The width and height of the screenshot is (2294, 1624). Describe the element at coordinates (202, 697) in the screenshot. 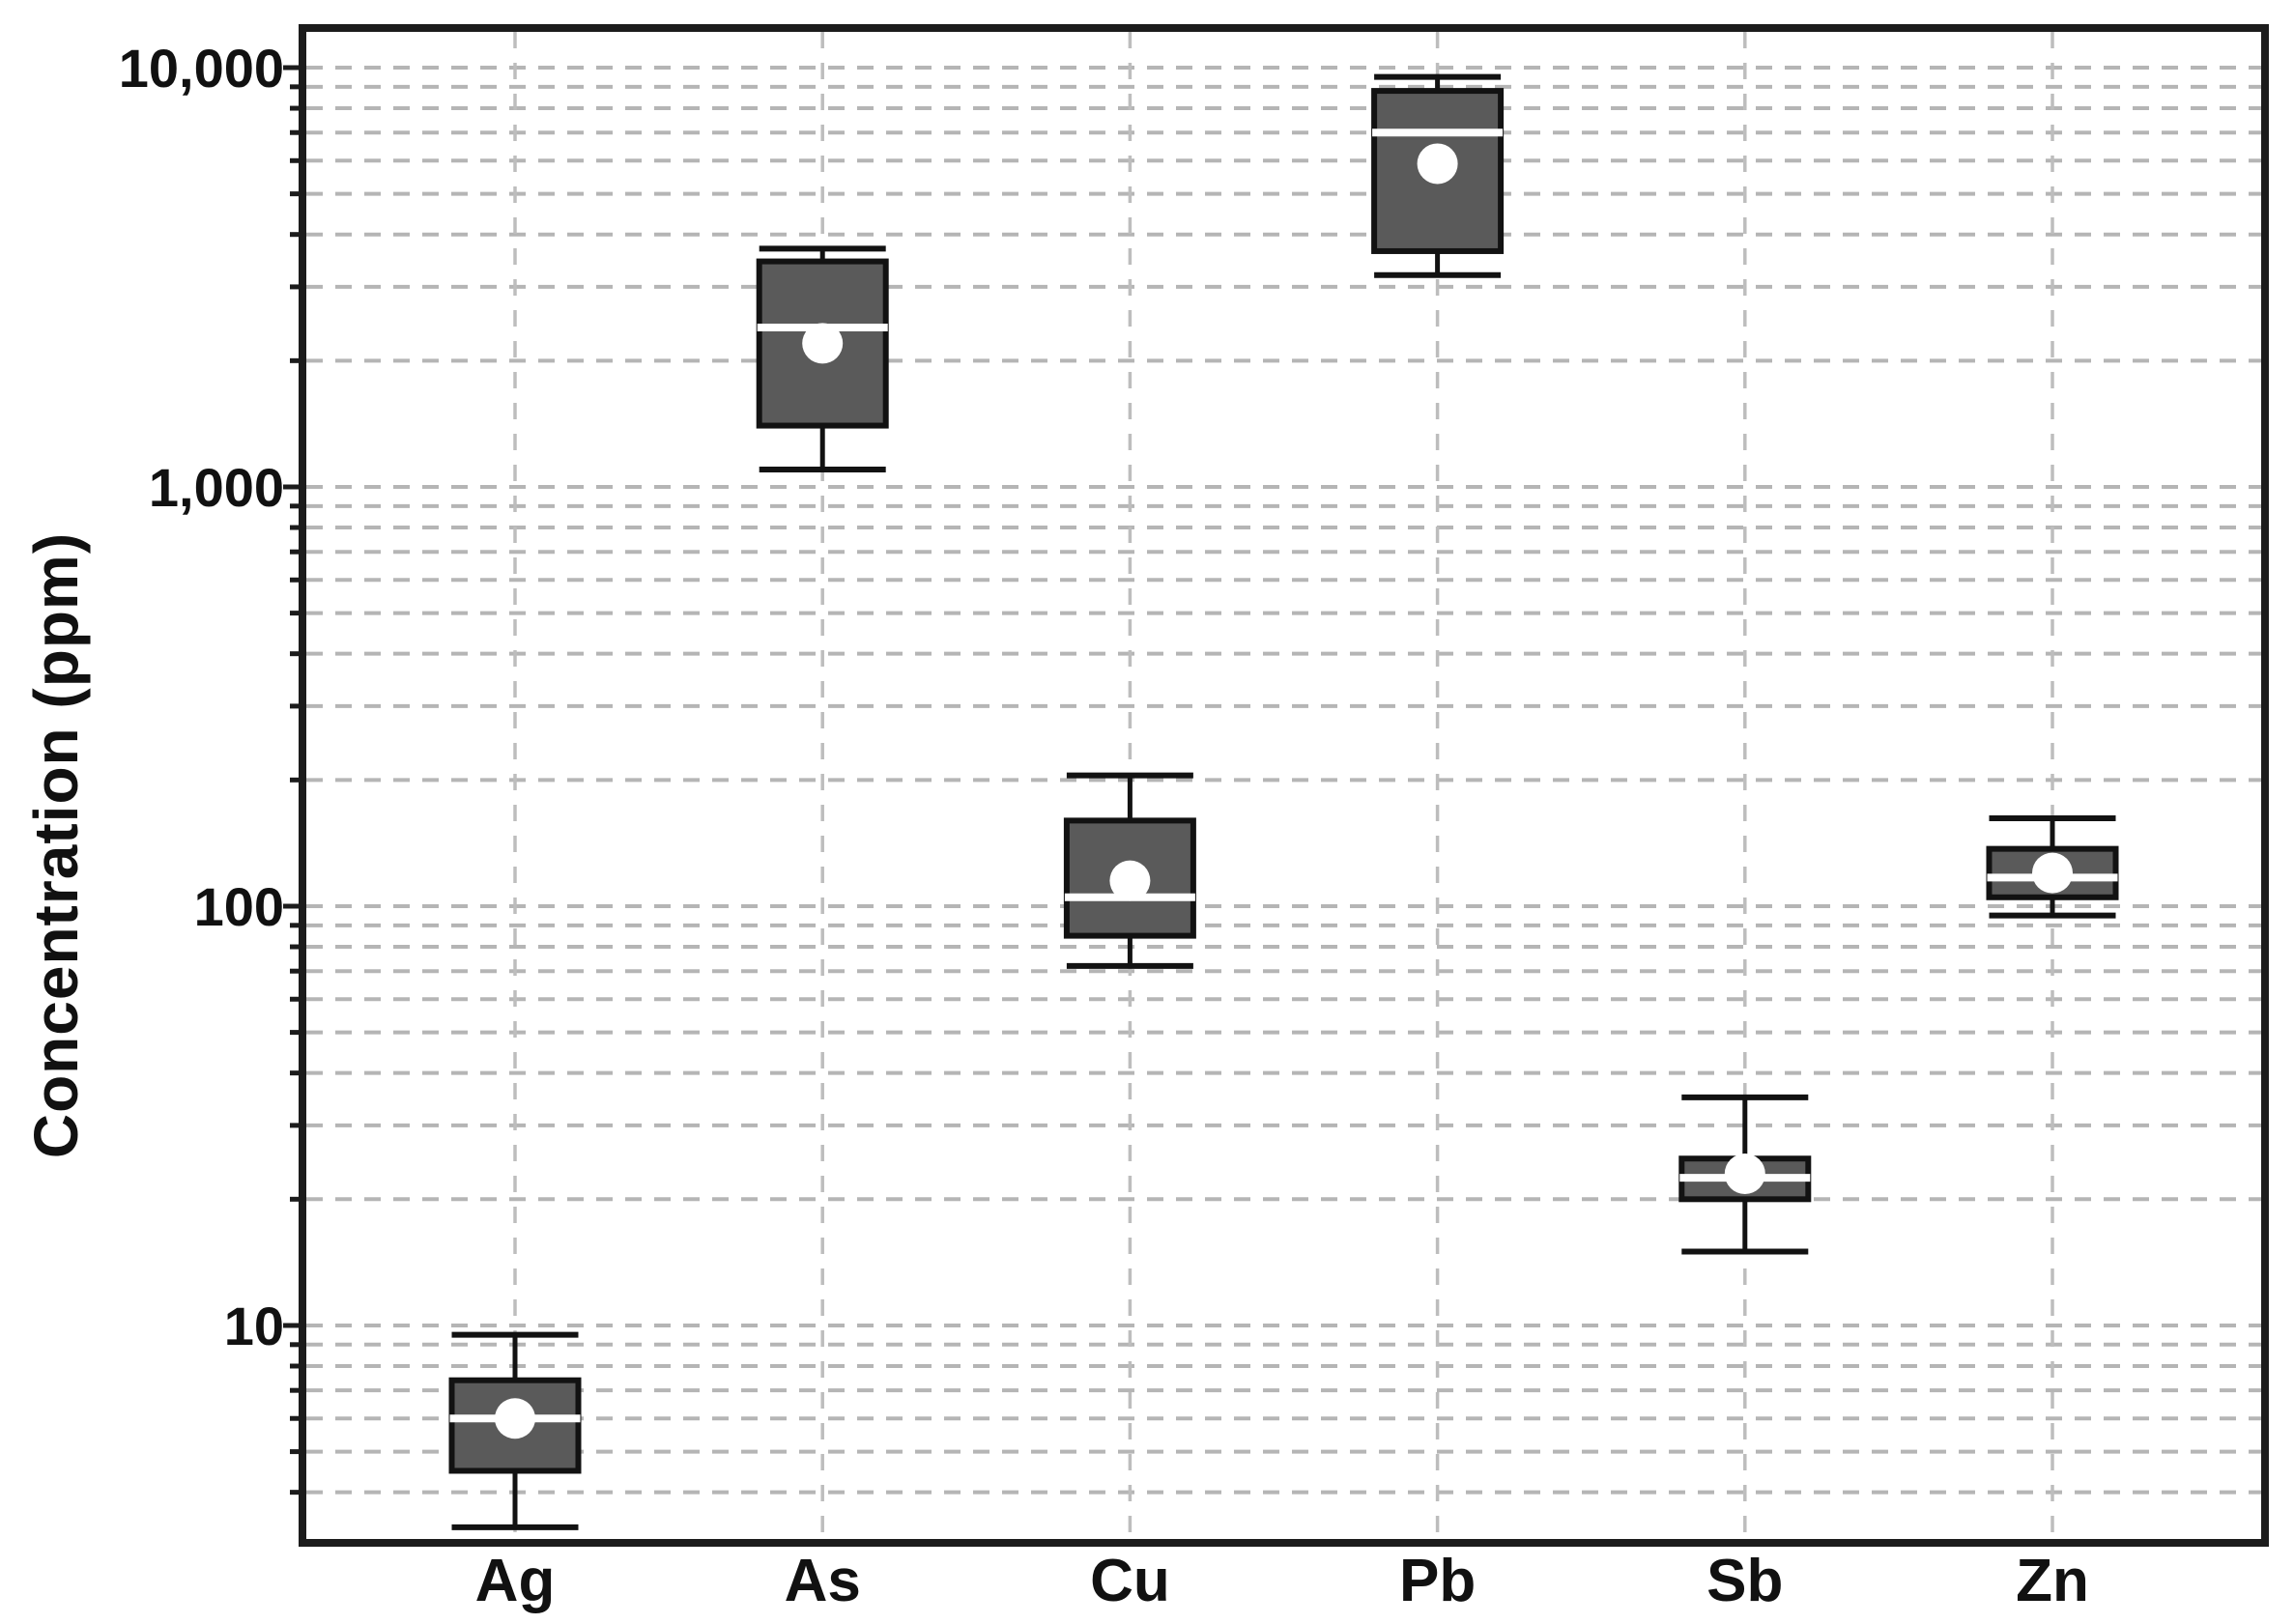

I see `y-tick-labels: 10 100 1,000 10,000` at that location.